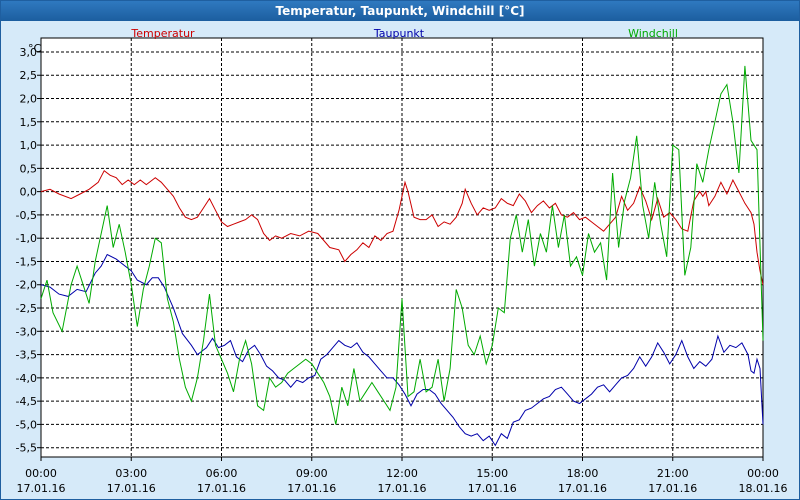 The image size is (800, 500). What do you see at coordinates (29, 99) in the screenshot?
I see `y-tick-label: 2,0` at bounding box center [29, 99].